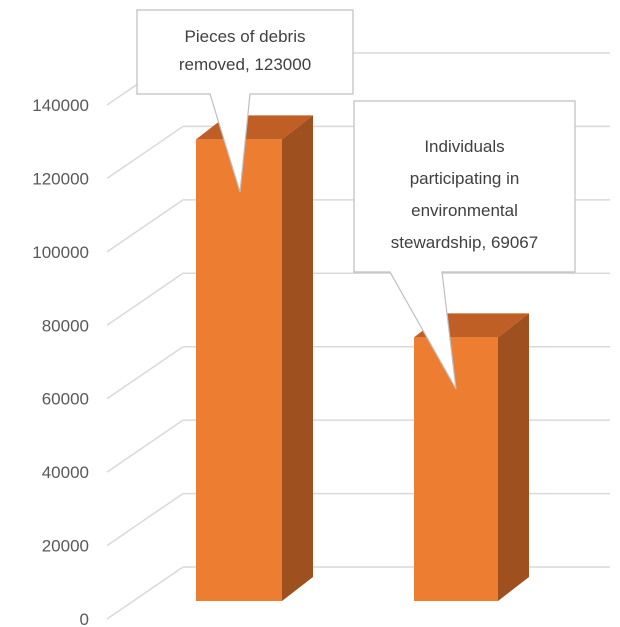  I want to click on y-tick-label: 0, so click(84, 618).